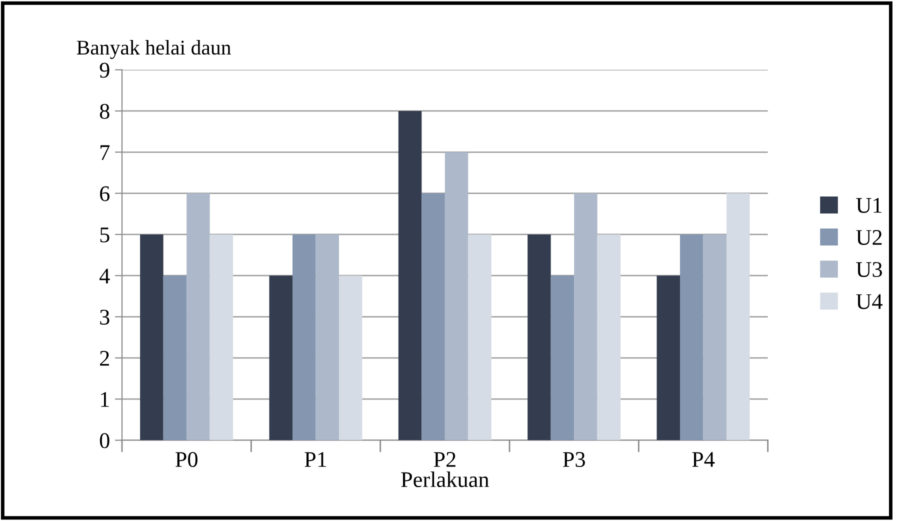  Describe the element at coordinates (105, 152) in the screenshot. I see `y-tick-label: 7` at that location.